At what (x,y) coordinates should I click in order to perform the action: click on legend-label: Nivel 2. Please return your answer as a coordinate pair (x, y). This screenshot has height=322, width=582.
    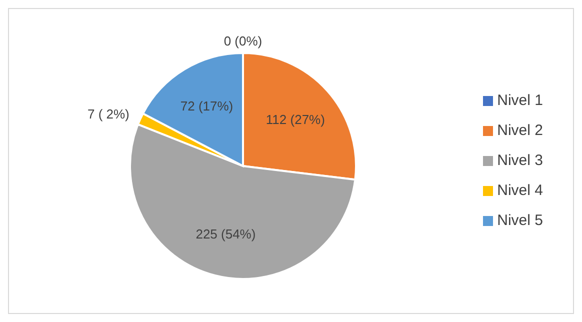
    Looking at the image, I should click on (520, 130).